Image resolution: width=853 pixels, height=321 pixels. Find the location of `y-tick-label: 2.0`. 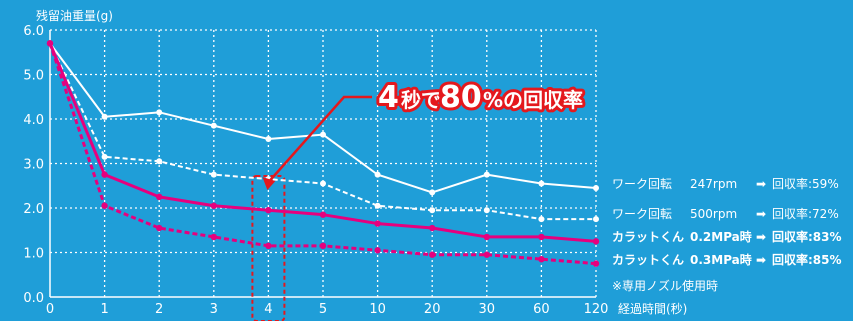

y-tick-label: 2.0 is located at coordinates (33, 209).